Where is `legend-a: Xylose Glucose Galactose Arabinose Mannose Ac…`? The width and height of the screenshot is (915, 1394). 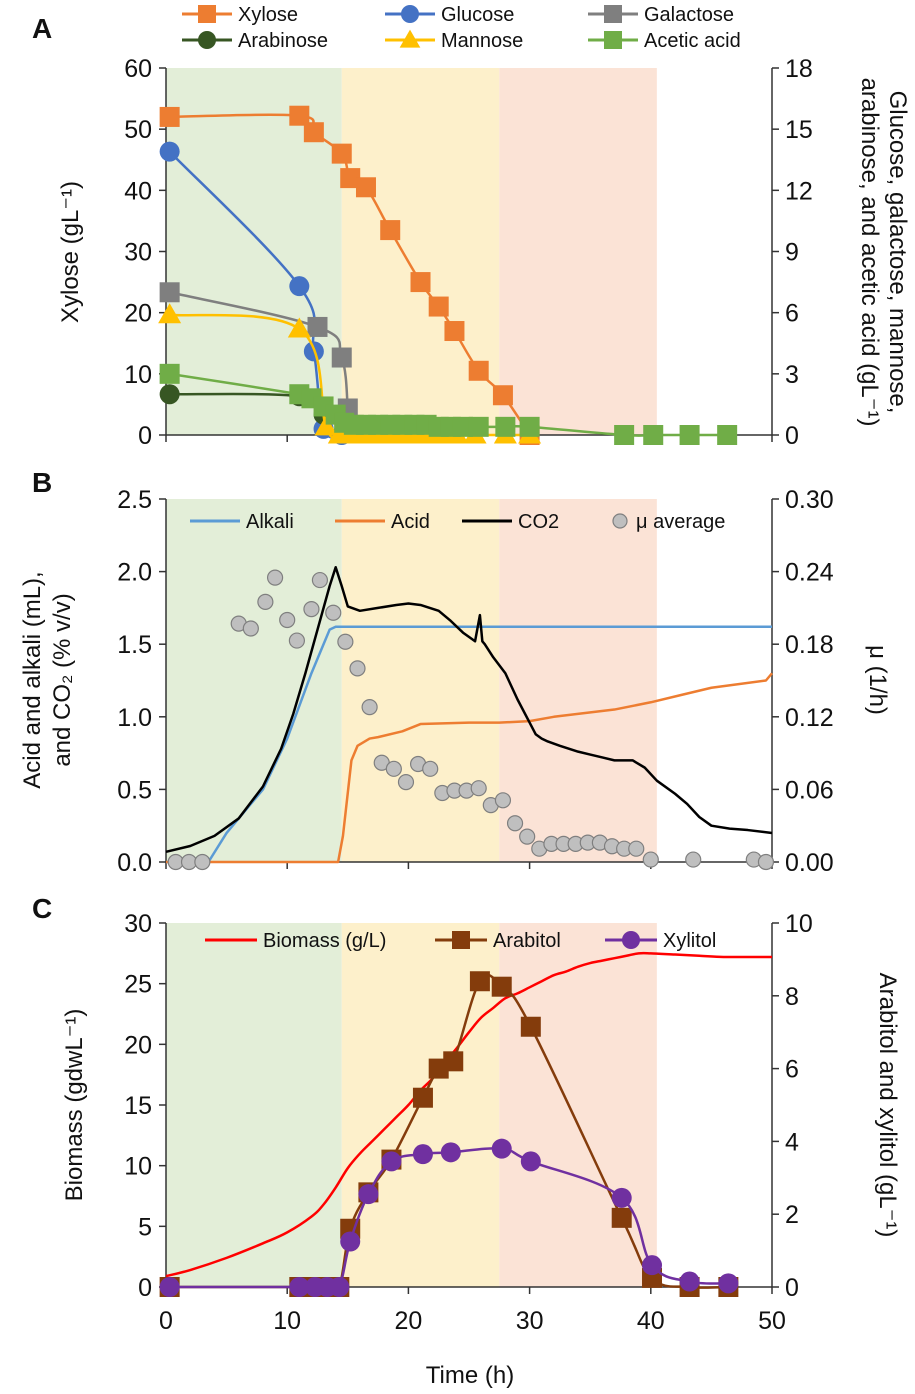
legend-a: Xylose Glucose Galactose Arabinose Mannose Ac… is located at coordinates (461, 28).